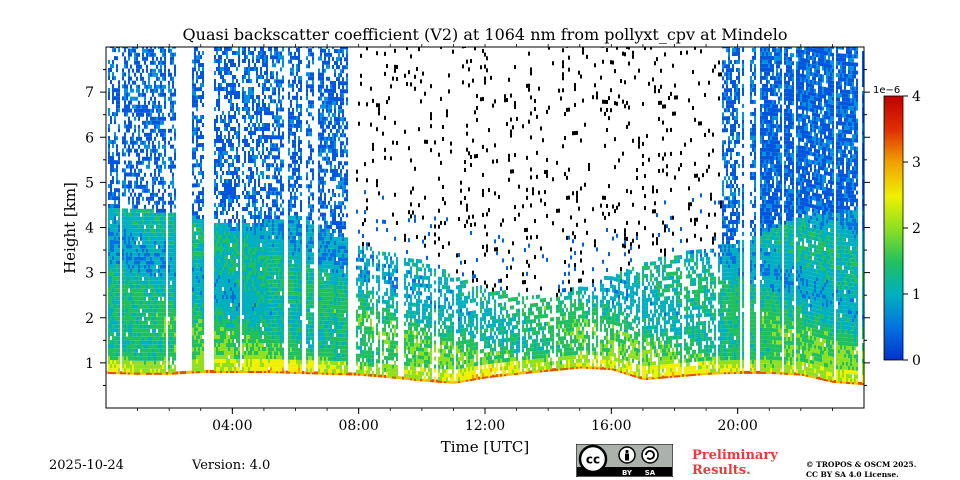 The image size is (960, 480). I want to click on y-tick-label: 6, so click(89, 138).